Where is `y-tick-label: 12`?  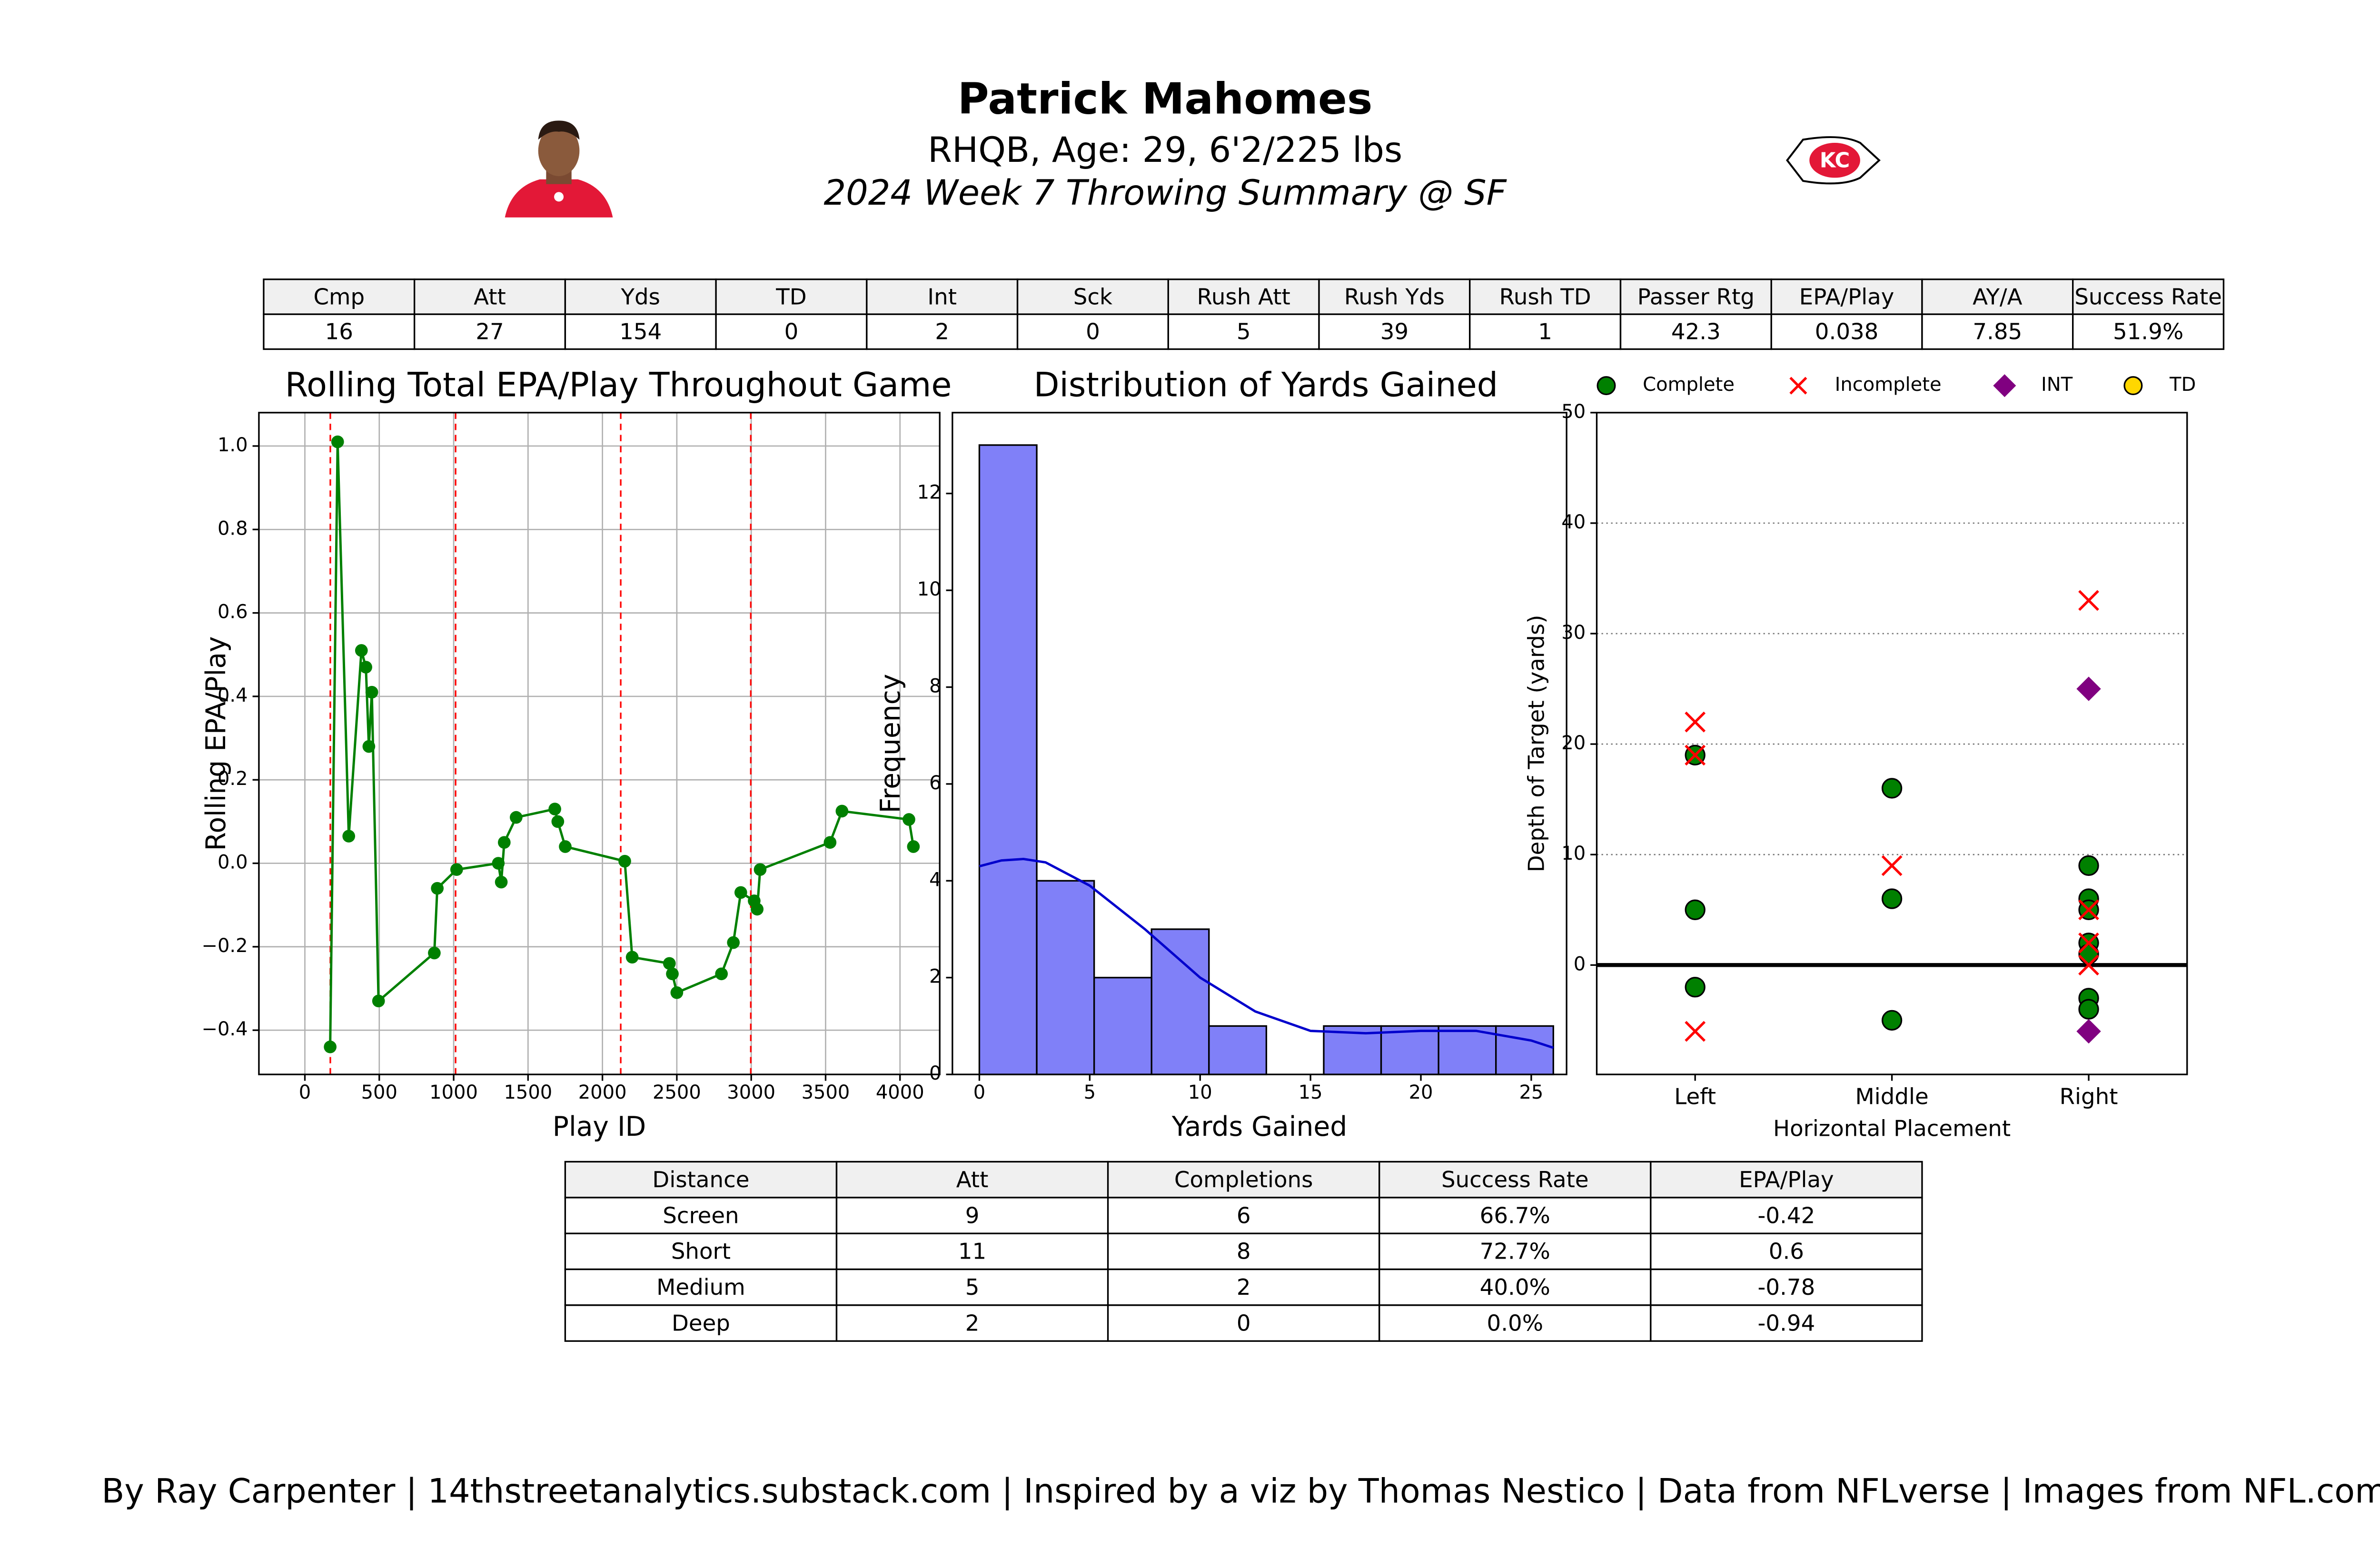 y-tick-label: 12 is located at coordinates (929, 493).